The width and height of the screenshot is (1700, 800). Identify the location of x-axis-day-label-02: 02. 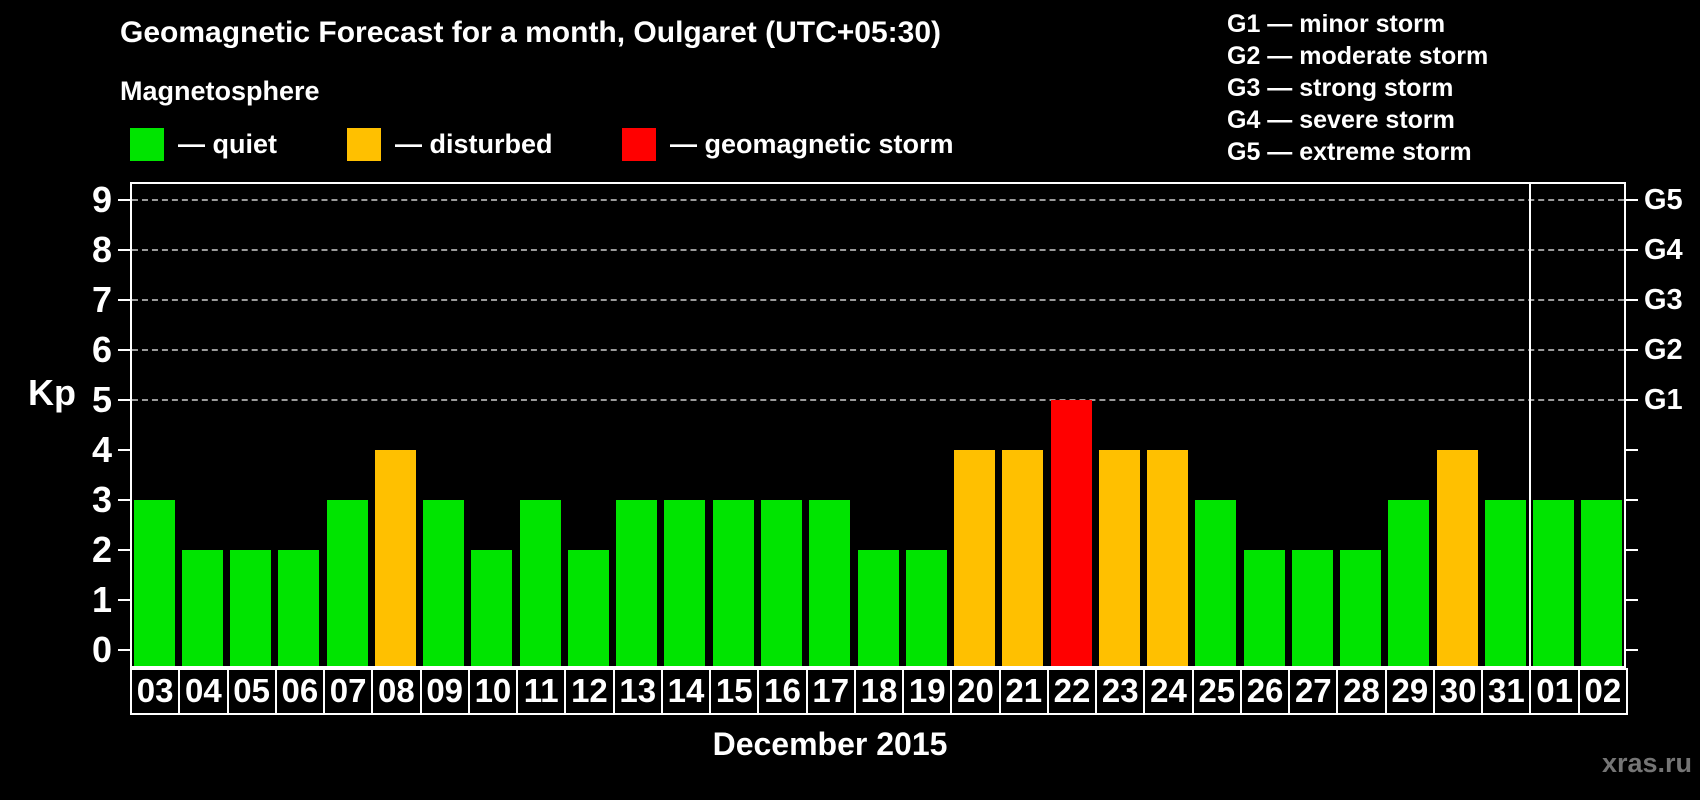
(1602, 691).